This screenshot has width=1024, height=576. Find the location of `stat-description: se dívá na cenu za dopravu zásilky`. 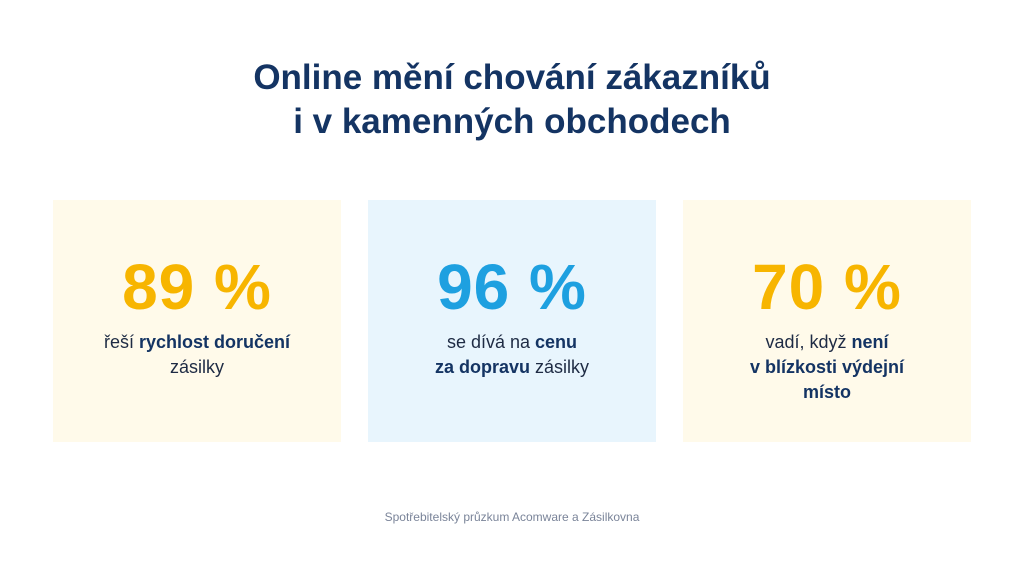

stat-description: se dívá na cenu za dopravu zásilky is located at coordinates (512, 355).